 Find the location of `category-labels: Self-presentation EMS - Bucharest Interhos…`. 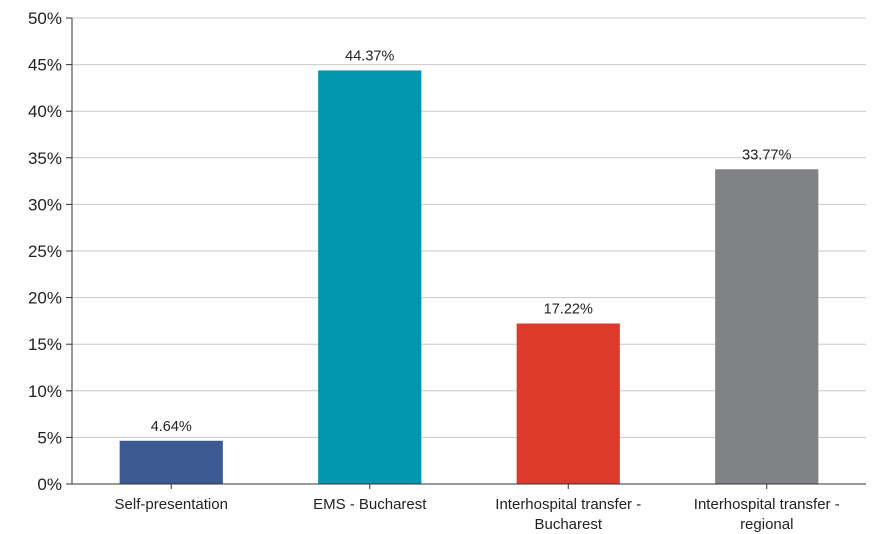

category-labels: Self-presentation EMS - Bucharest Interhos… is located at coordinates (477, 508).